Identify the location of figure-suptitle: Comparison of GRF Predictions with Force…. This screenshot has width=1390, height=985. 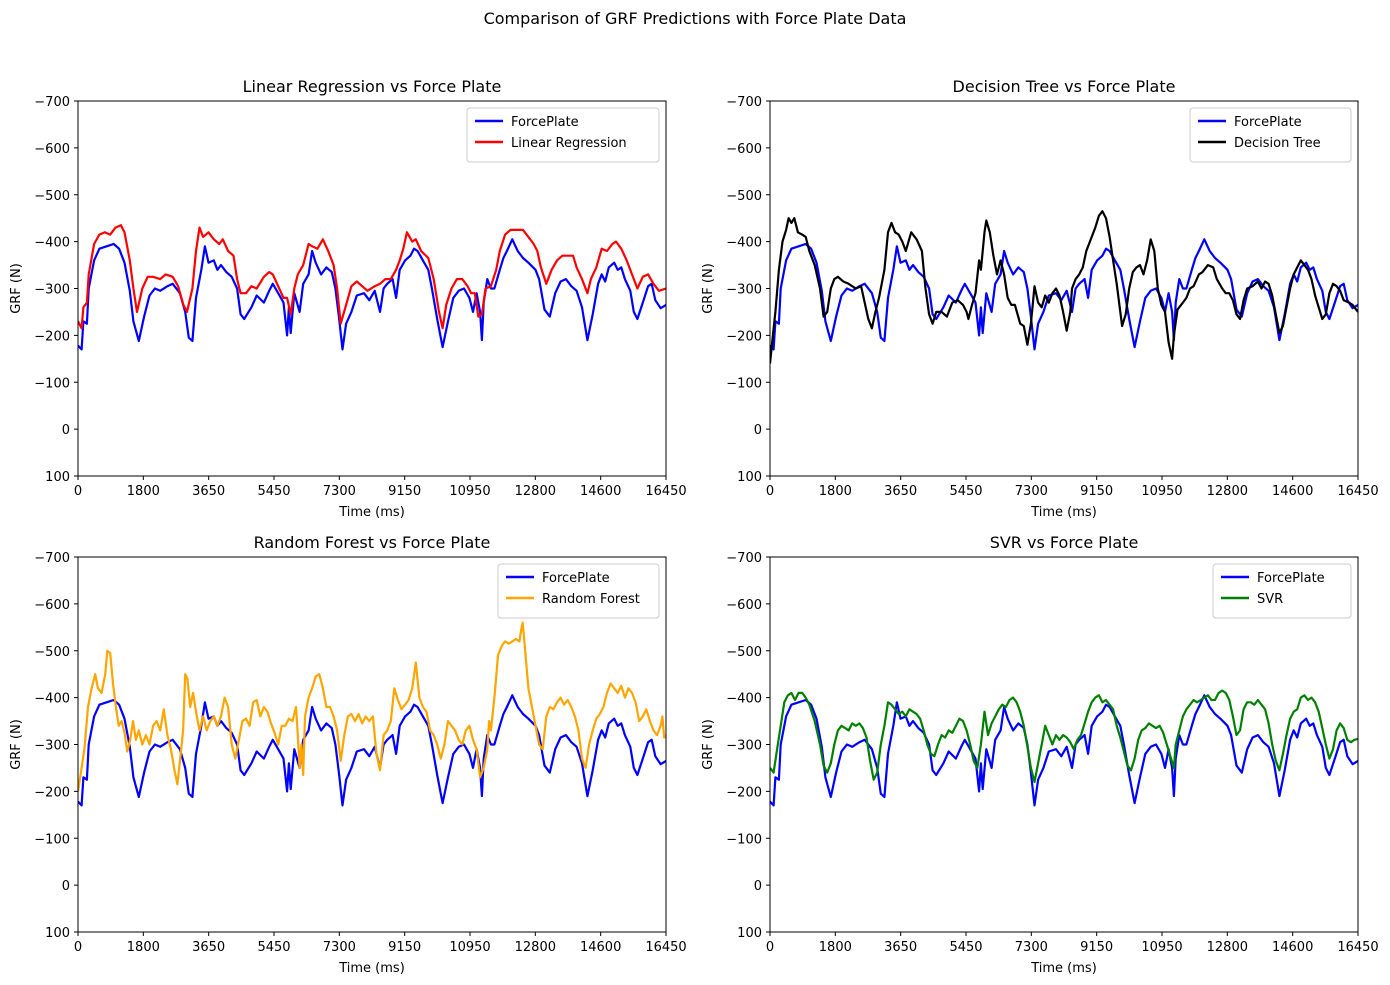
(695, 18).